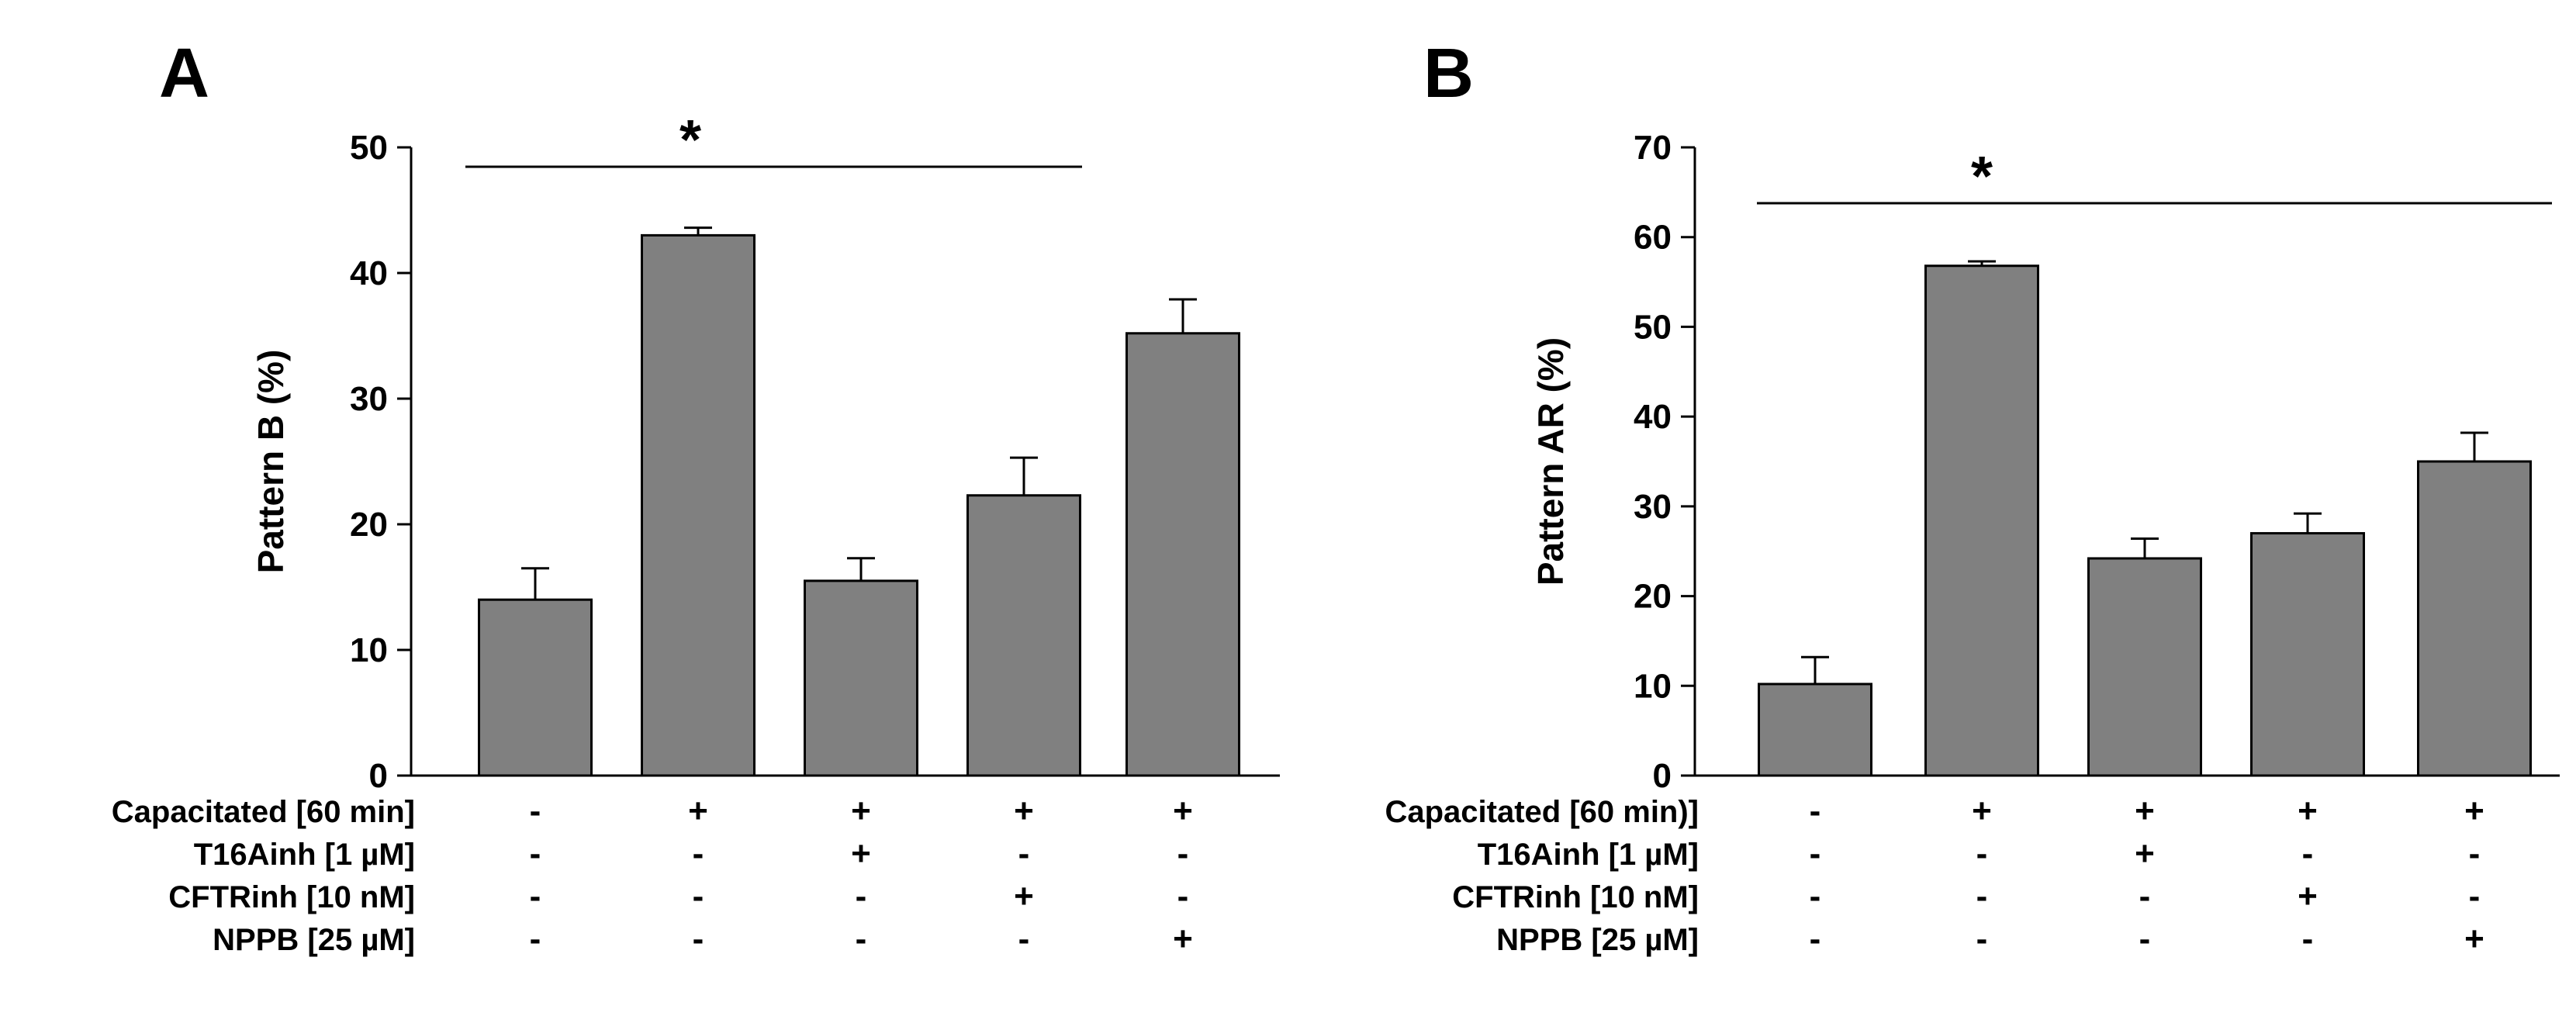  Describe the element at coordinates (1653, 148) in the screenshot. I see `y-tick-label: 70` at that location.